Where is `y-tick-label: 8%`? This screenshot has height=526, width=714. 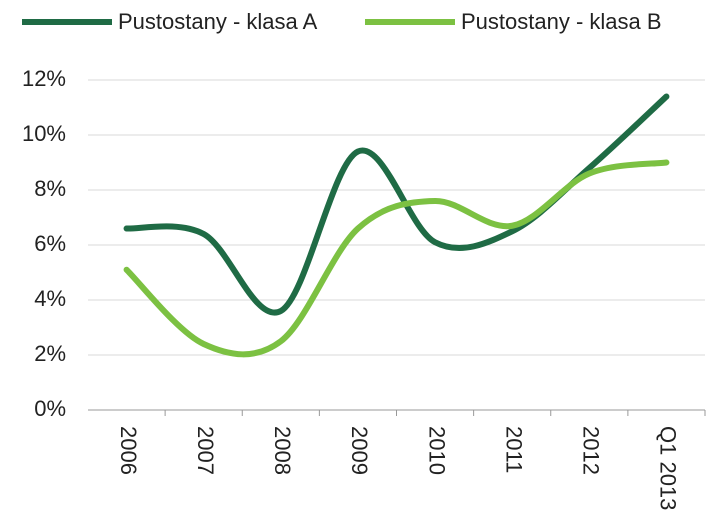
y-tick-label: 8% is located at coordinates (50, 188).